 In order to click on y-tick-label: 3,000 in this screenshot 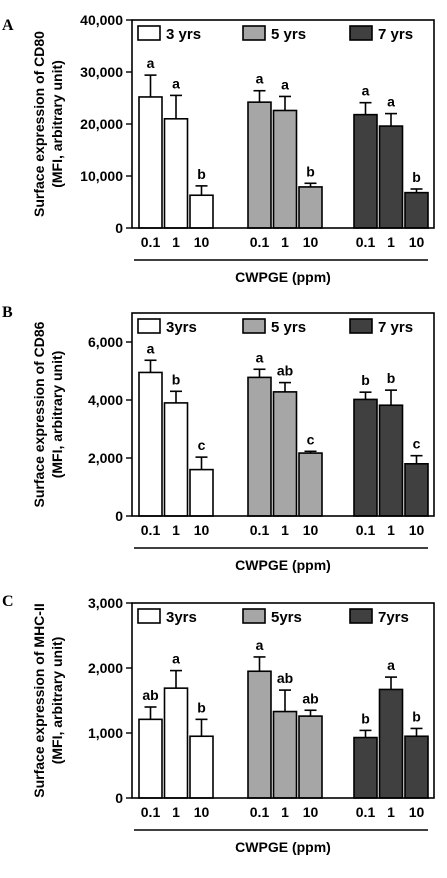, I will do `click(105, 603)`.